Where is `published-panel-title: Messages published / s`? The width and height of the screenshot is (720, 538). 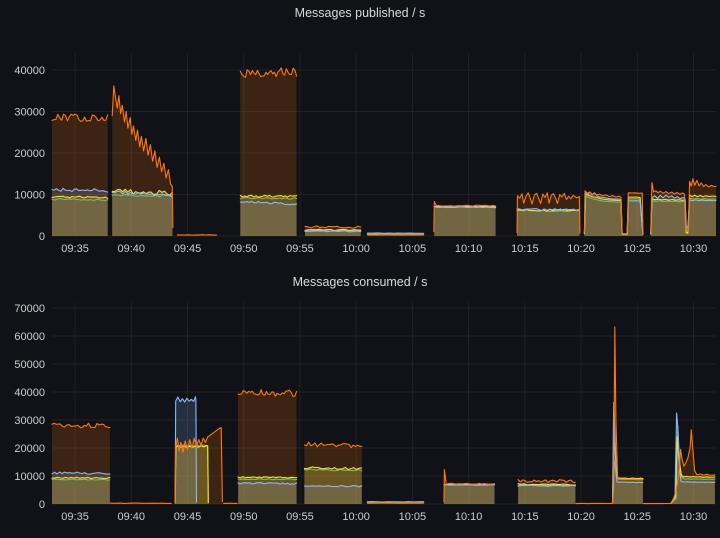
published-panel-title: Messages published / s is located at coordinates (360, 13).